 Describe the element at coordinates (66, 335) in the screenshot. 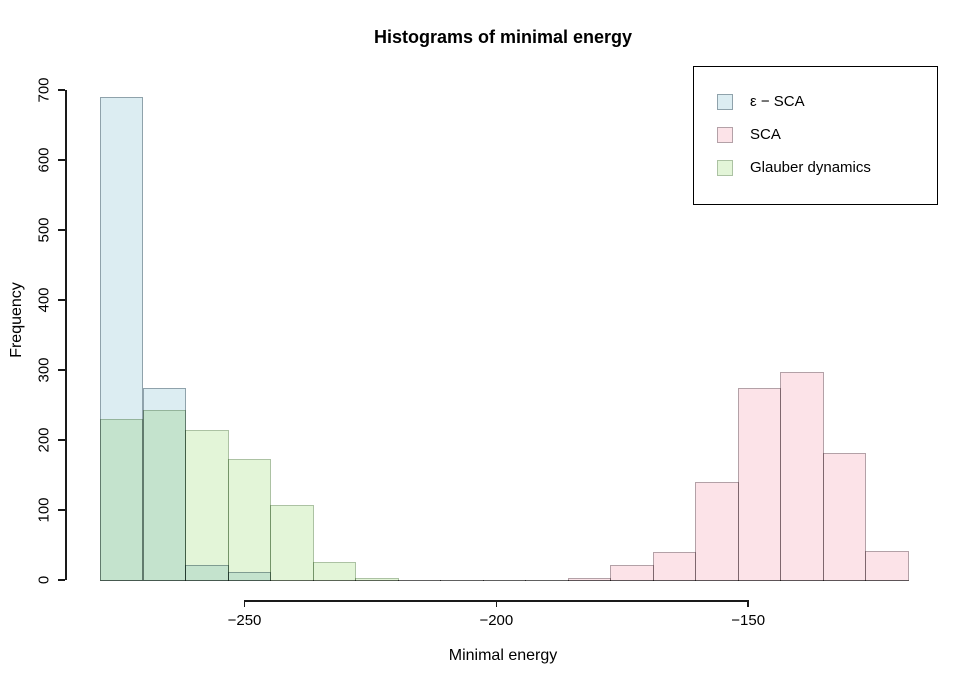

I see `y-axis-line` at that location.